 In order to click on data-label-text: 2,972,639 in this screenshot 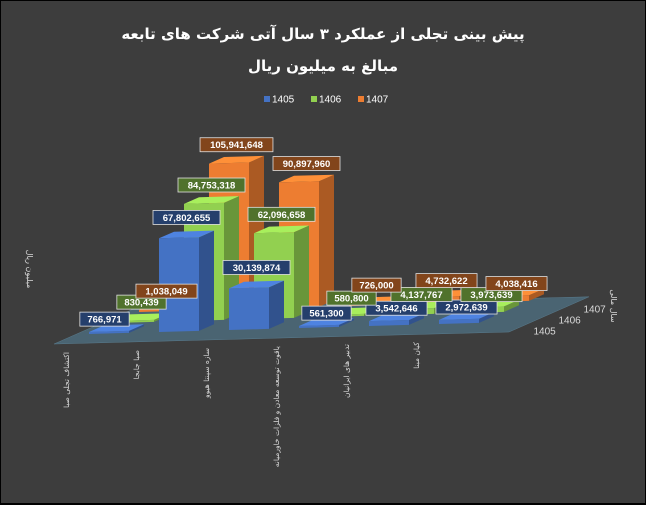, I will do `click(466, 308)`.